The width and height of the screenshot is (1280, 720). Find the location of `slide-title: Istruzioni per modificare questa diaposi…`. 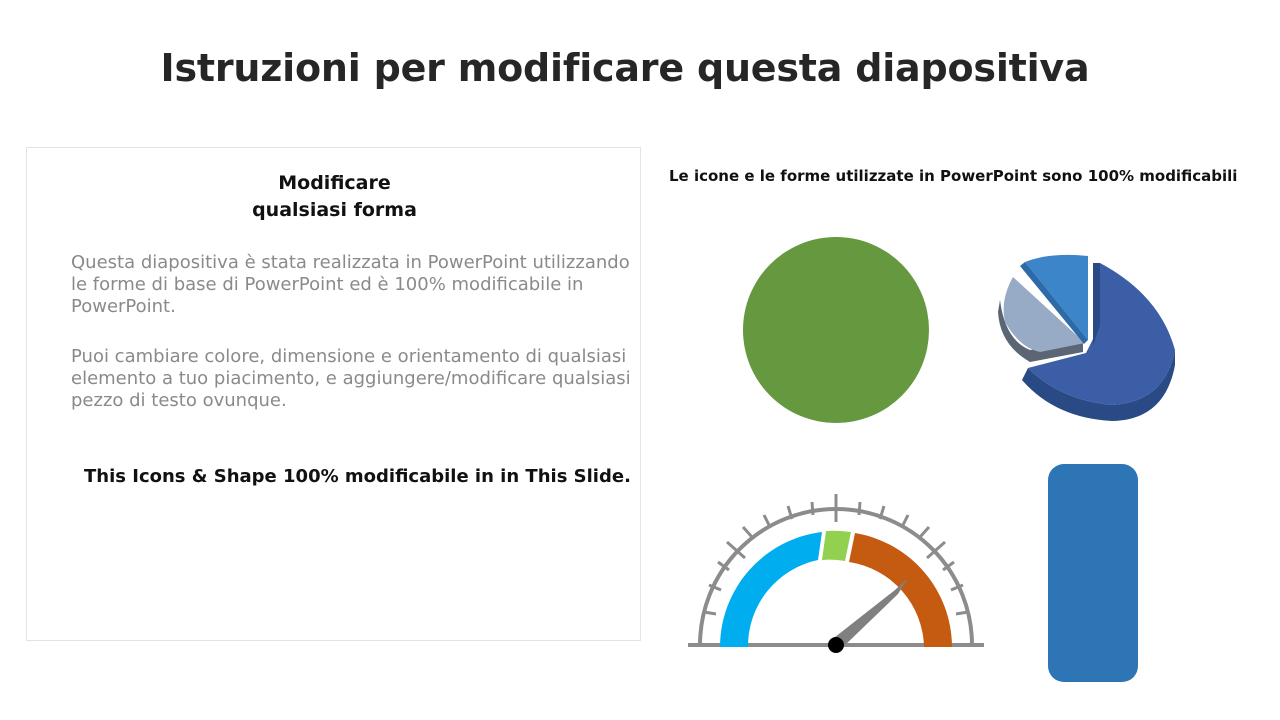

slide-title: Istruzioni per modificare questa diaposi… is located at coordinates (625, 68).